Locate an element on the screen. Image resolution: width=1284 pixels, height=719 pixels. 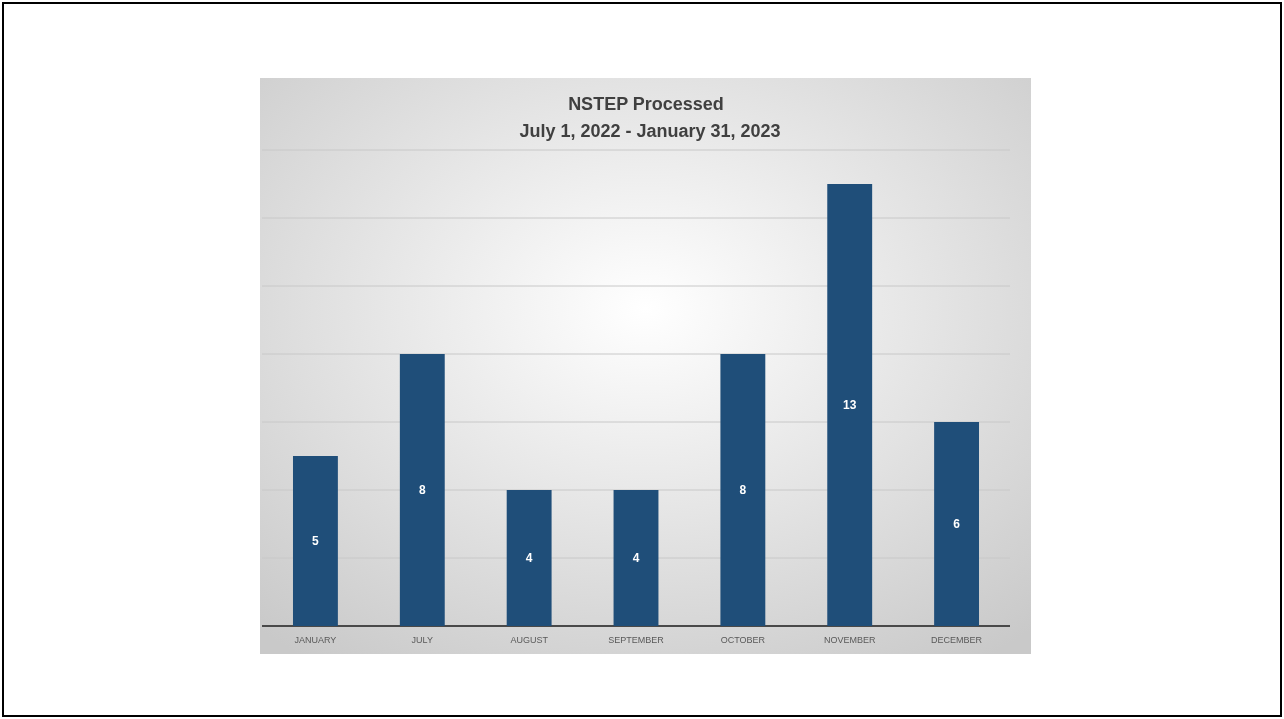
x-tick-label: JANUARY is located at coordinates (315, 640).